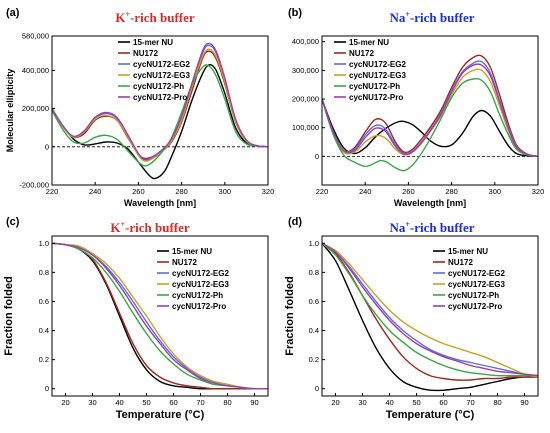 The height and width of the screenshot is (433, 550). I want to click on y-tick-label: 1.0, so click(314, 243).